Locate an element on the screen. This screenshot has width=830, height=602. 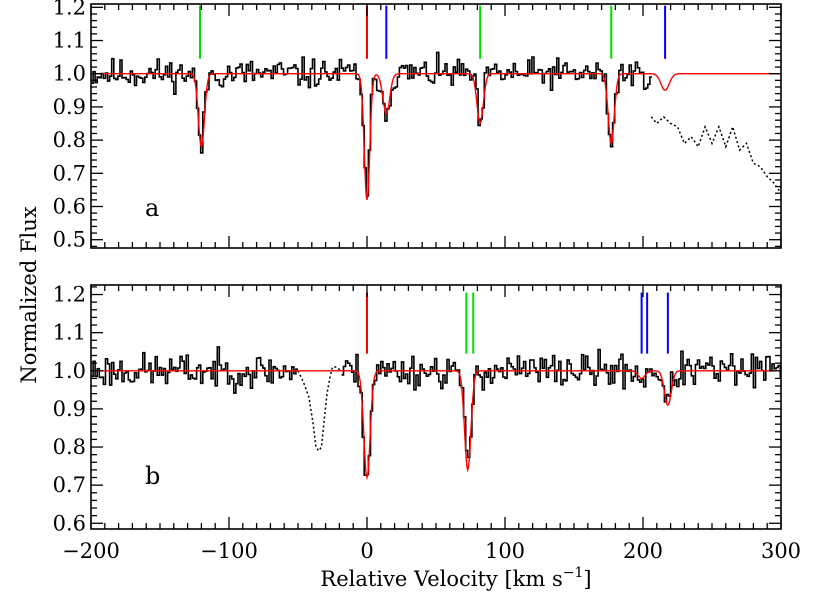
x-axis-title: Relative Velocity [km s−1] is located at coordinates (455, 578).